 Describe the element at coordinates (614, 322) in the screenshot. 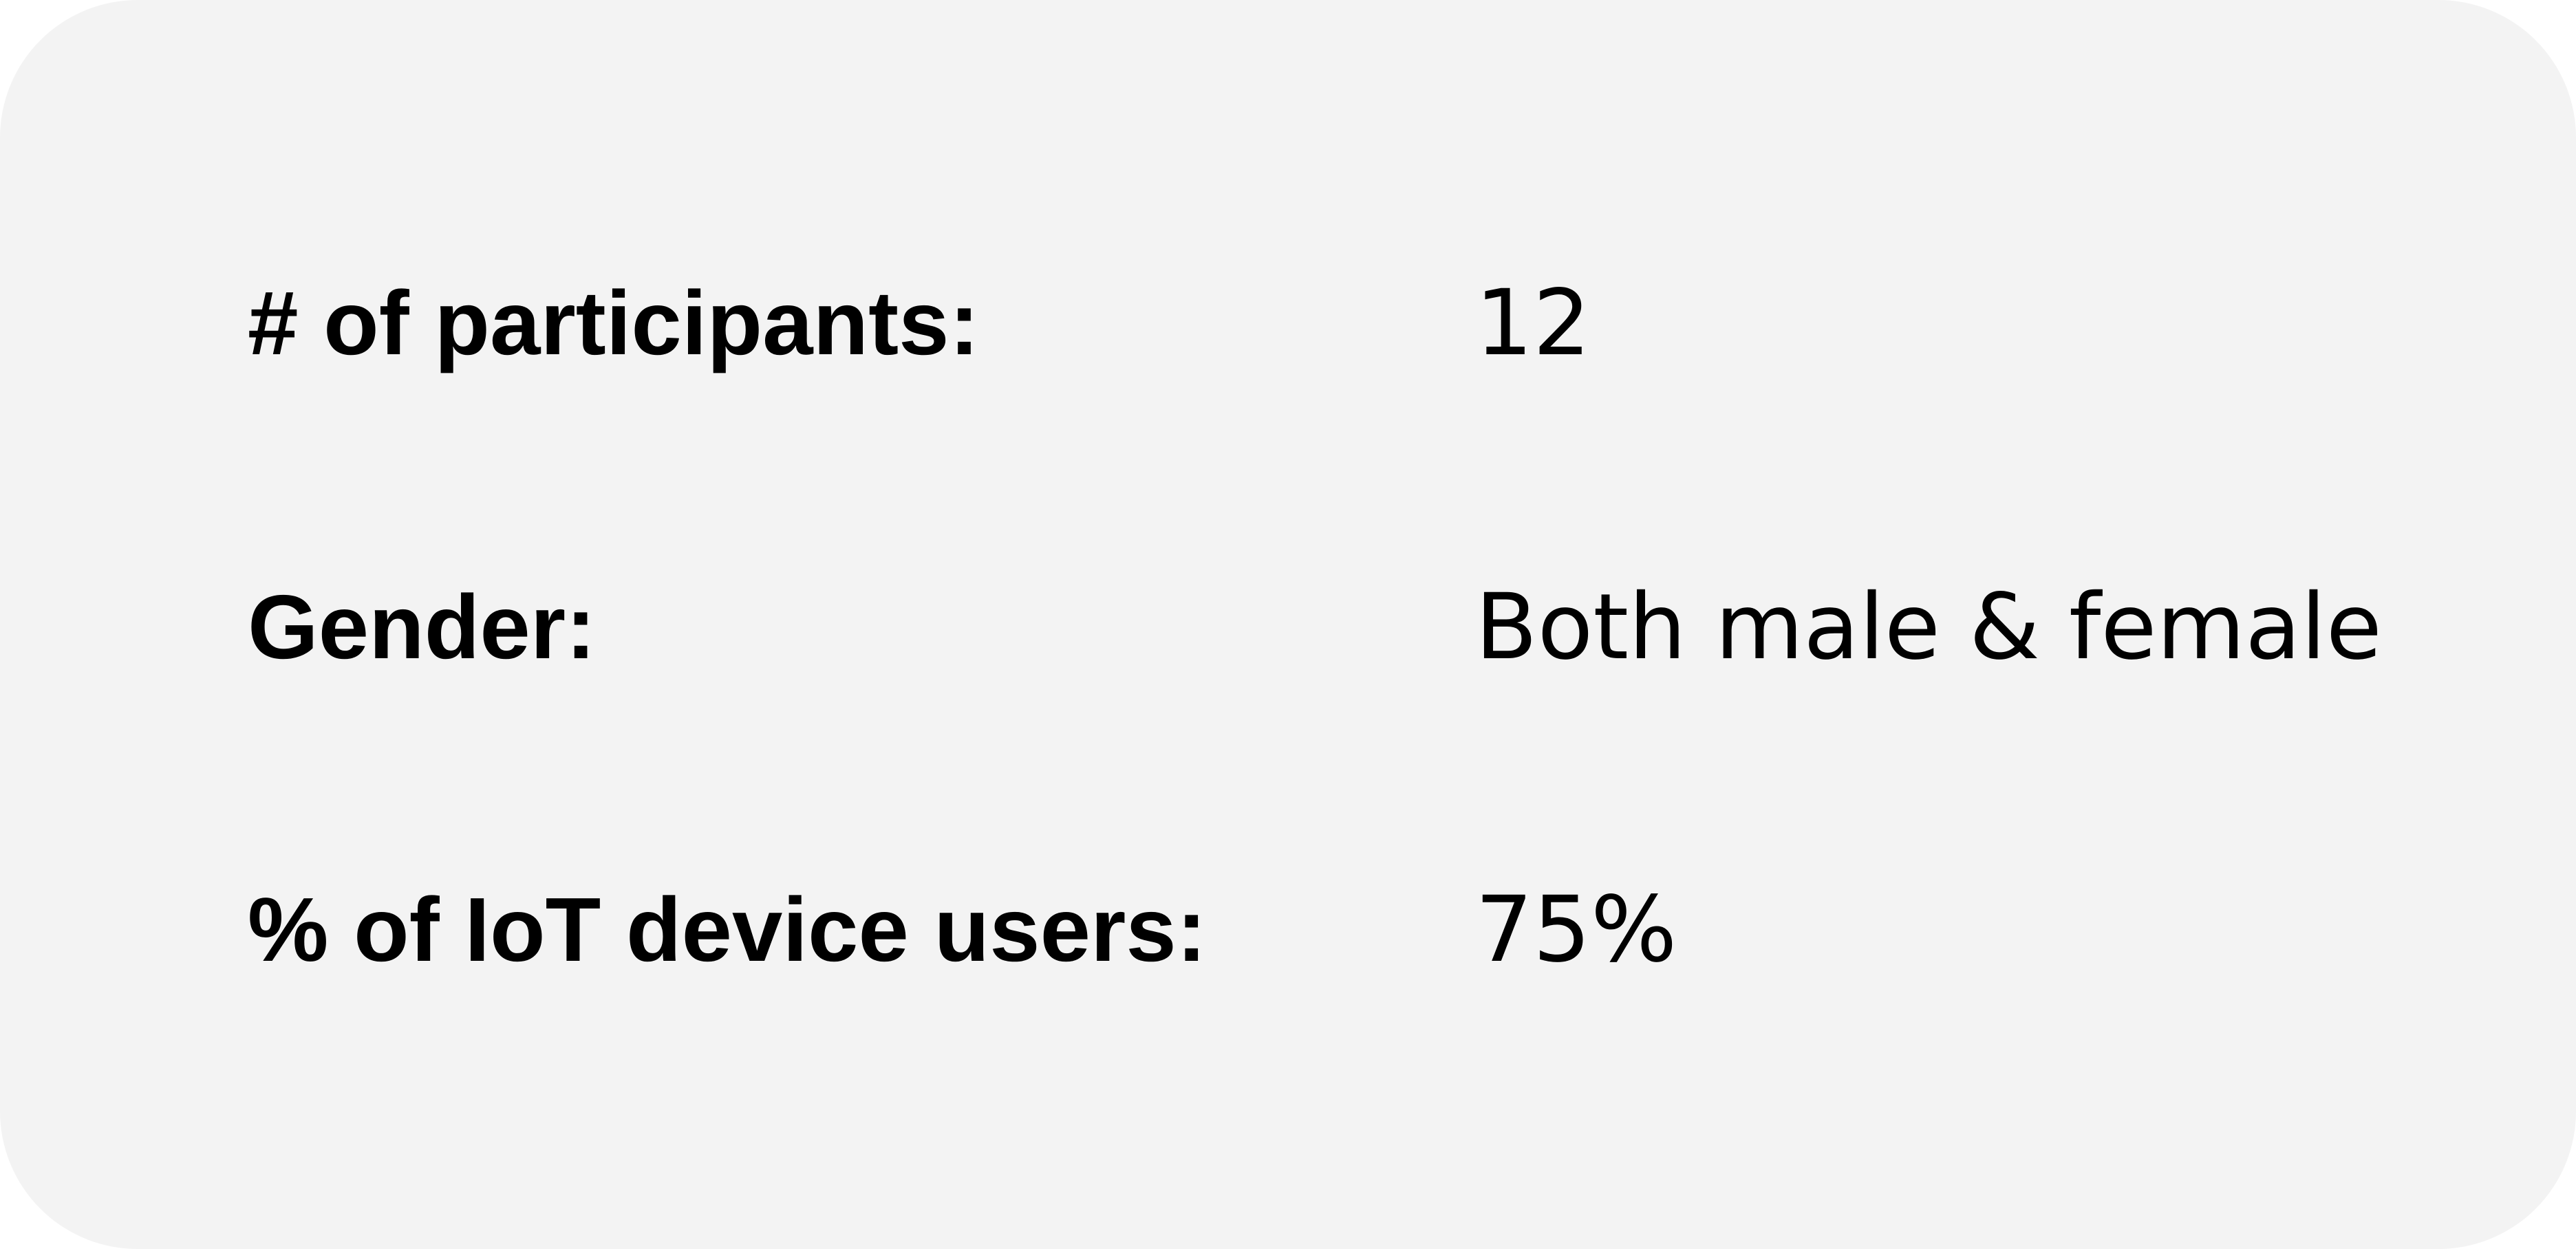

I see `participants-label: # of participants:` at that location.